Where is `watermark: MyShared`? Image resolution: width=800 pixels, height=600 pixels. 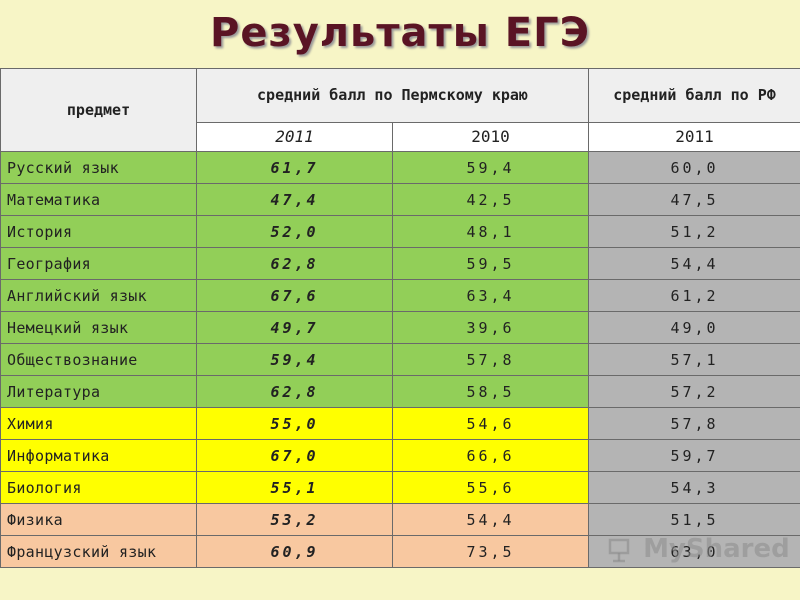 watermark: MyShared is located at coordinates (699, 549).